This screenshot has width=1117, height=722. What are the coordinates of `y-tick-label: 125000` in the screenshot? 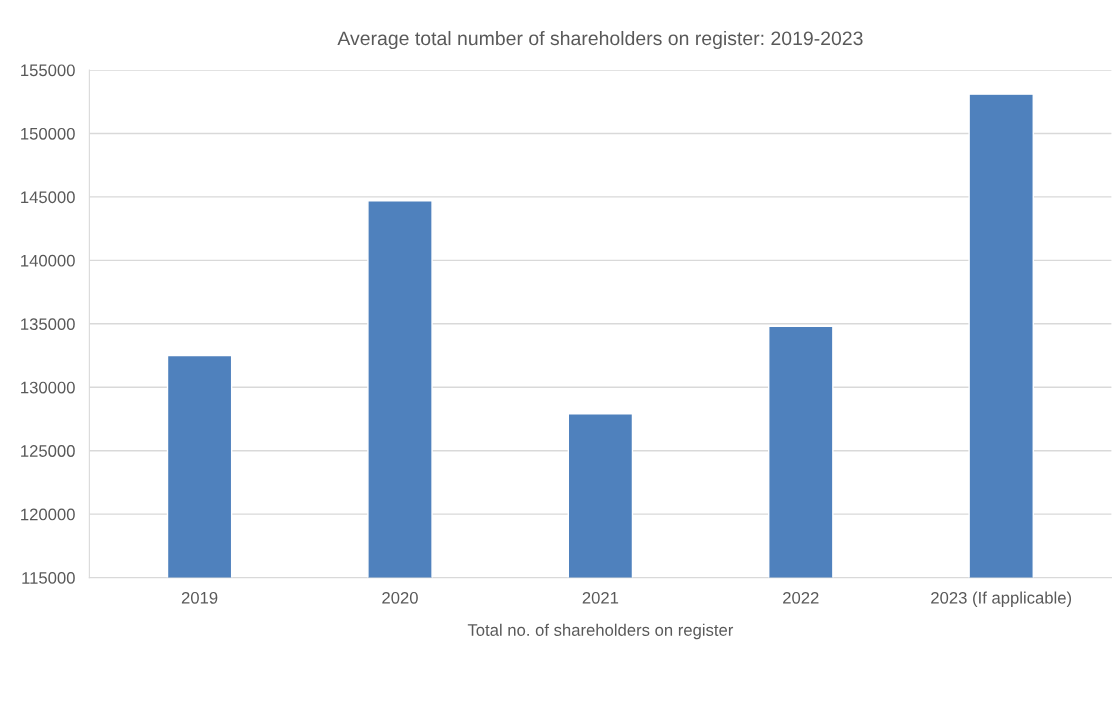 It's located at (48, 451).